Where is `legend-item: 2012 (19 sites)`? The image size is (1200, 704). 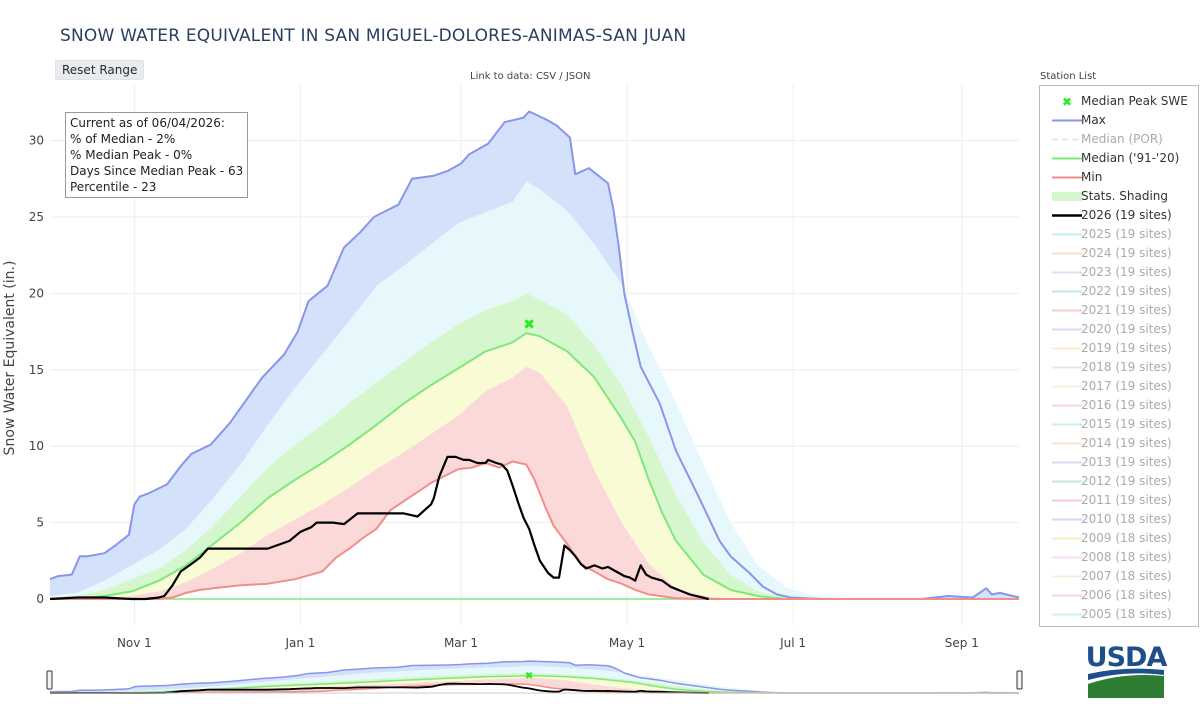
legend-item: 2012 (19 sites) is located at coordinates (1119, 481).